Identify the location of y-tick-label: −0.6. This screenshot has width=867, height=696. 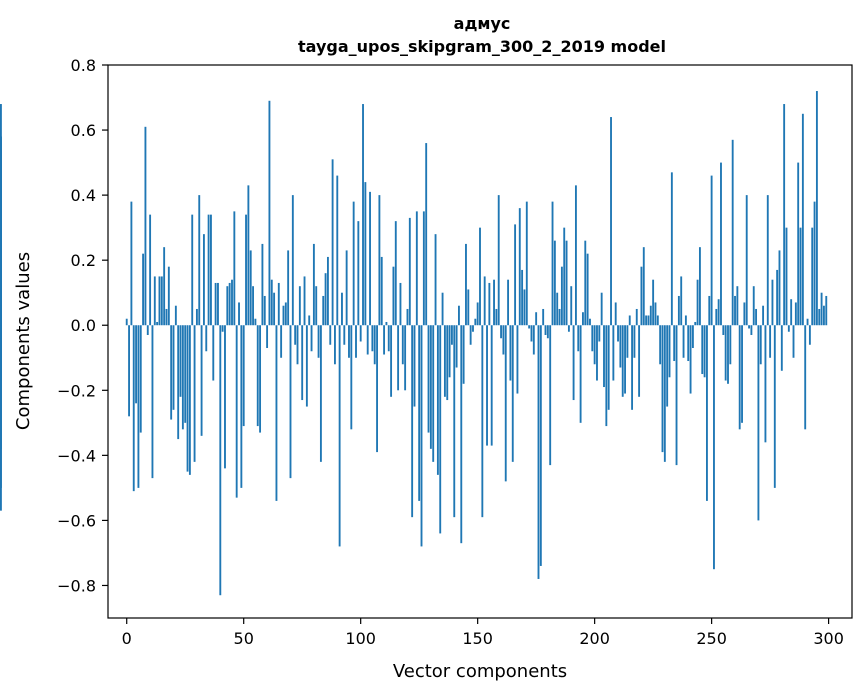
(76, 520).